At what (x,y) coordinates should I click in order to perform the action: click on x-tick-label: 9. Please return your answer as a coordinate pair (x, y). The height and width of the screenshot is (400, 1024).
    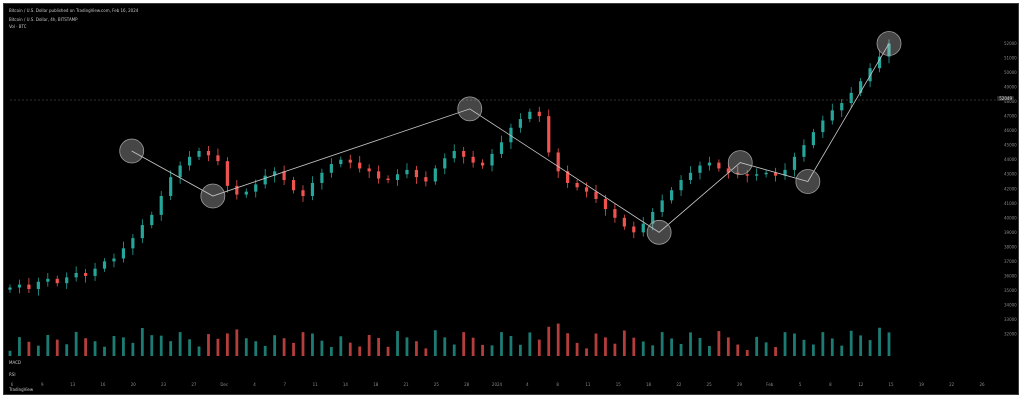
    Looking at the image, I should click on (42, 384).